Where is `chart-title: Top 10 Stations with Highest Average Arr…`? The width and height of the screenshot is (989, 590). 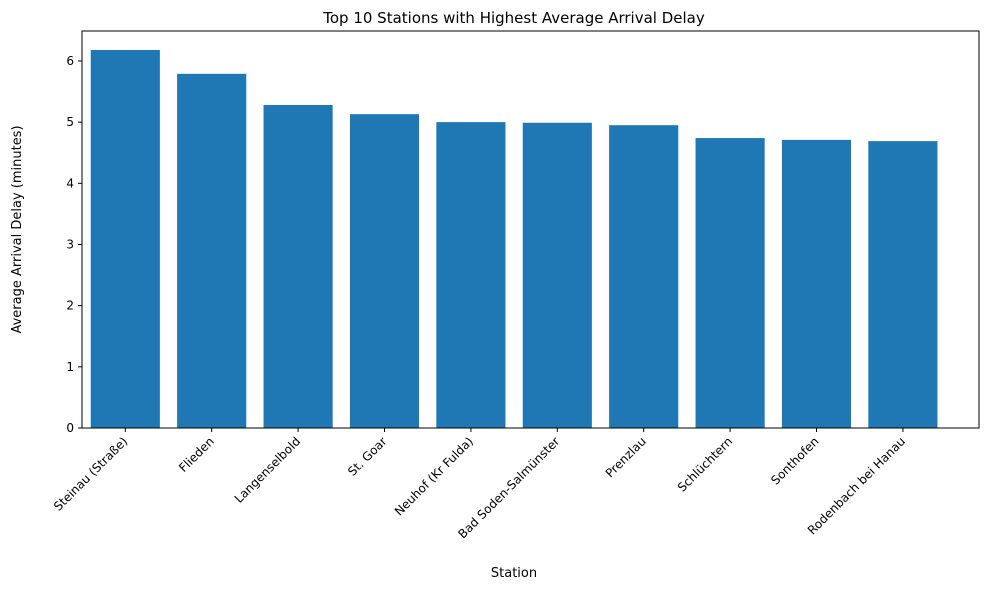
chart-title: Top 10 Stations with Highest Average Arr… is located at coordinates (513, 18).